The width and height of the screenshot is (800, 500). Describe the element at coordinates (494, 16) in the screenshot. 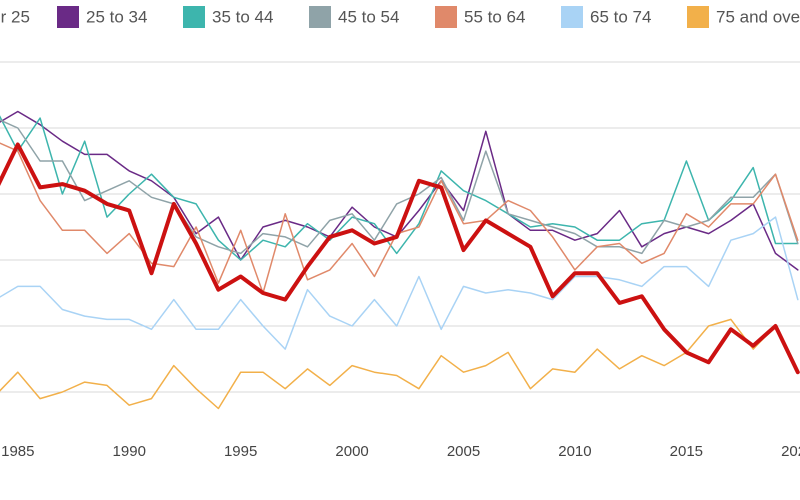

I see `legend-label: 55 to 64` at that location.